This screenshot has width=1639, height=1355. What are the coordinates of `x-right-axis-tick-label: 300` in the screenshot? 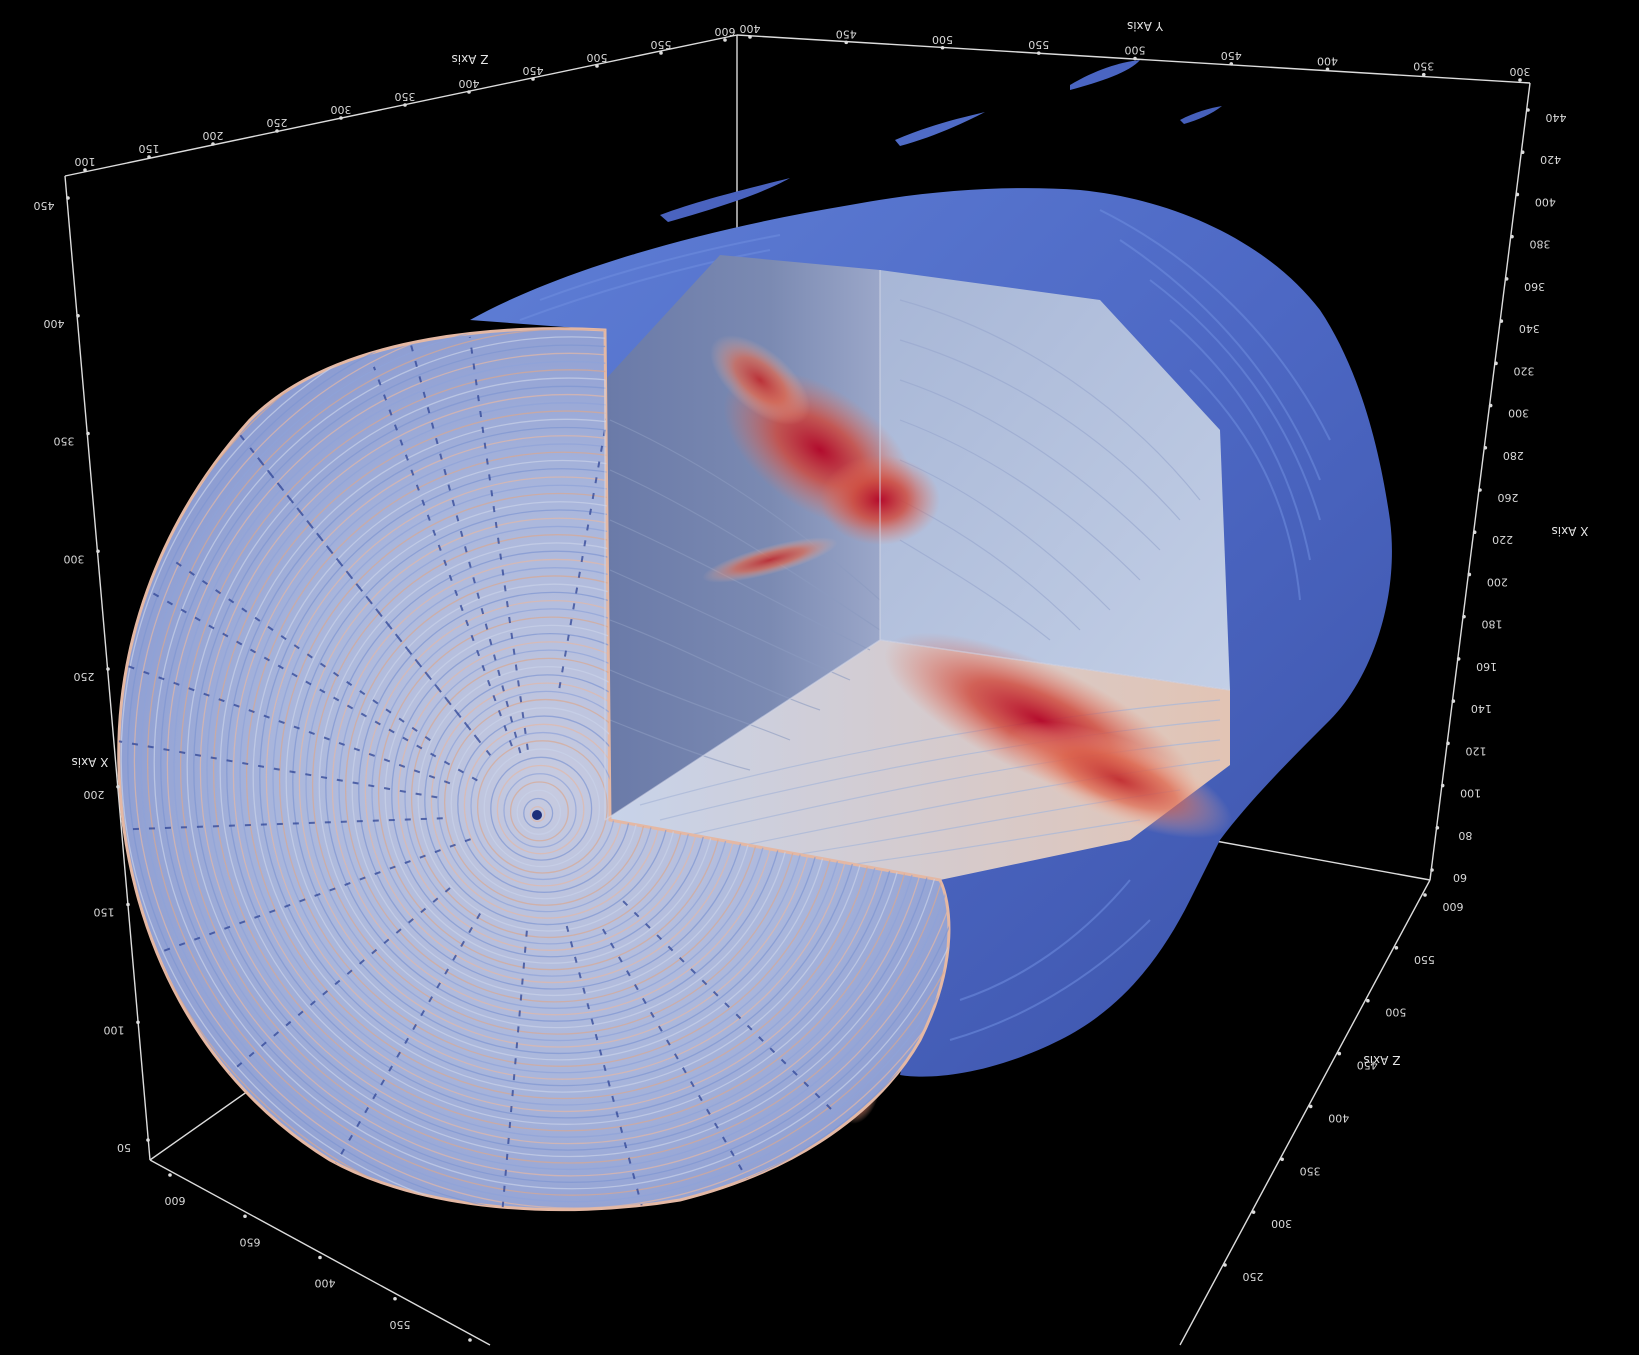 It's located at (1518, 413).